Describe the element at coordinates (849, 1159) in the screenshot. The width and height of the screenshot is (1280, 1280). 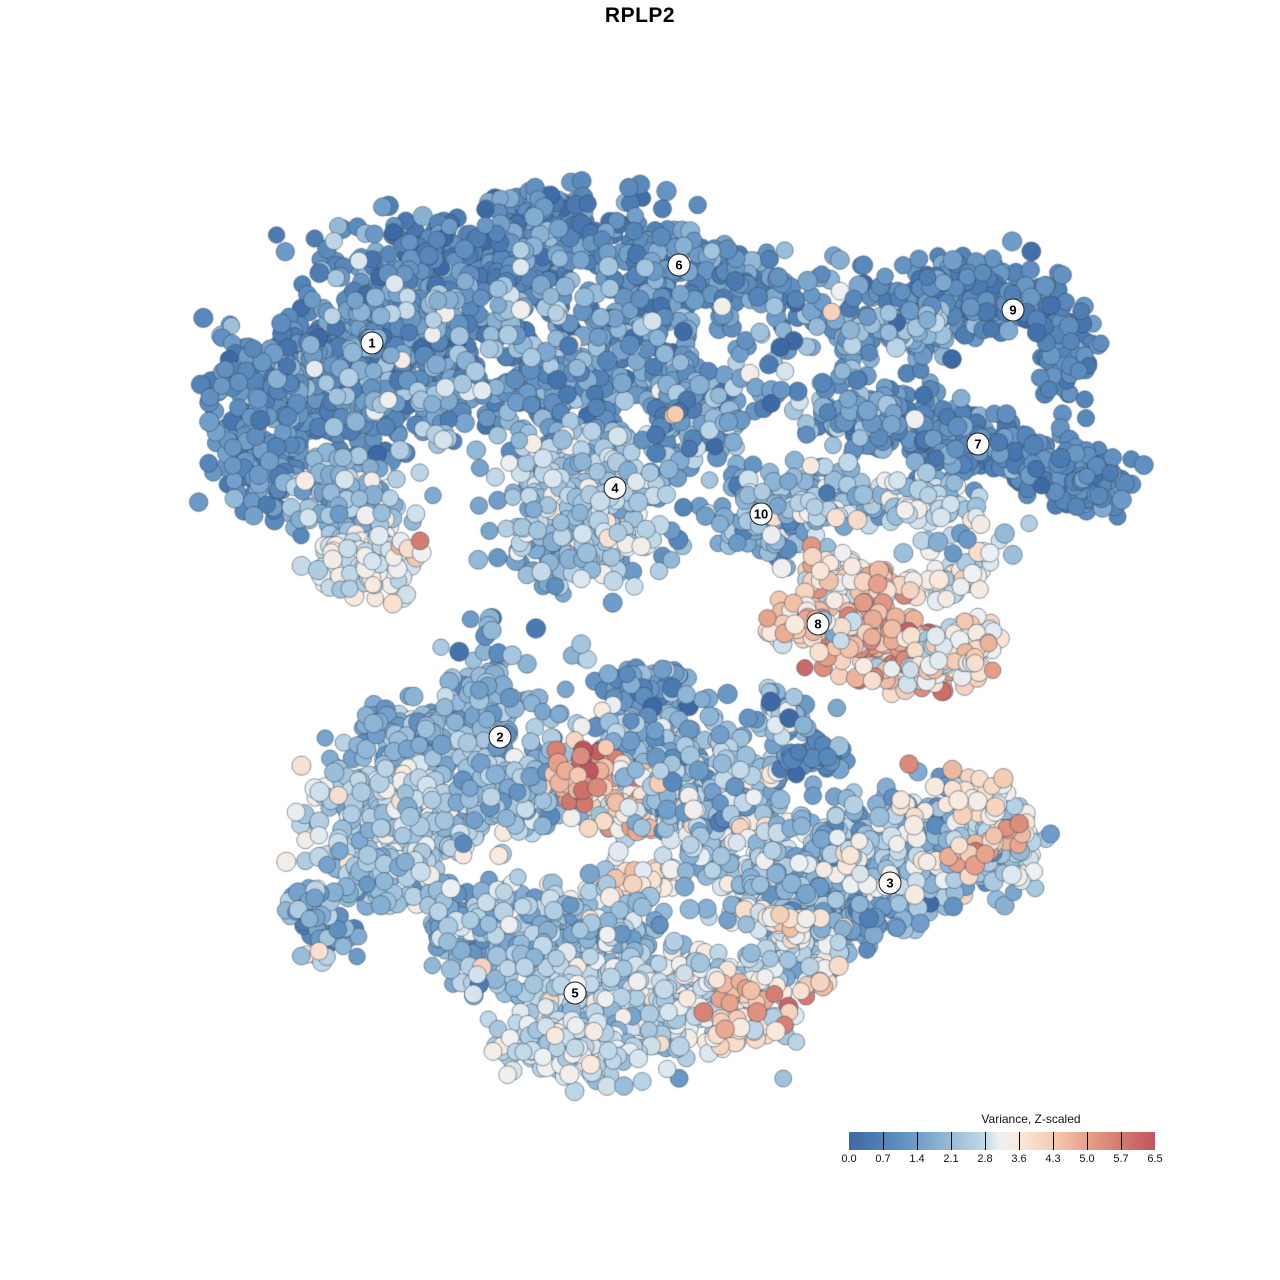
I see `legend-tick-label-0.0: 0.0` at that location.